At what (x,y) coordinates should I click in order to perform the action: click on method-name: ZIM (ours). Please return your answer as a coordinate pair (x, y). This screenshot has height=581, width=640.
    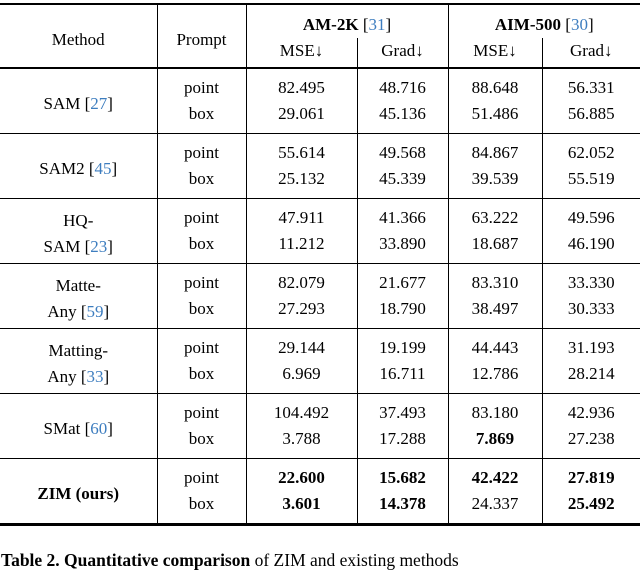
    Looking at the image, I should click on (79, 491).